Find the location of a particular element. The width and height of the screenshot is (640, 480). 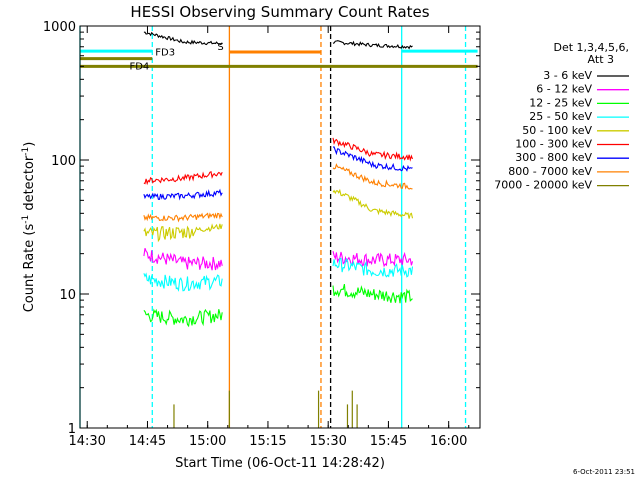

series-line-50-100-kev-seg2 is located at coordinates (373, 203).